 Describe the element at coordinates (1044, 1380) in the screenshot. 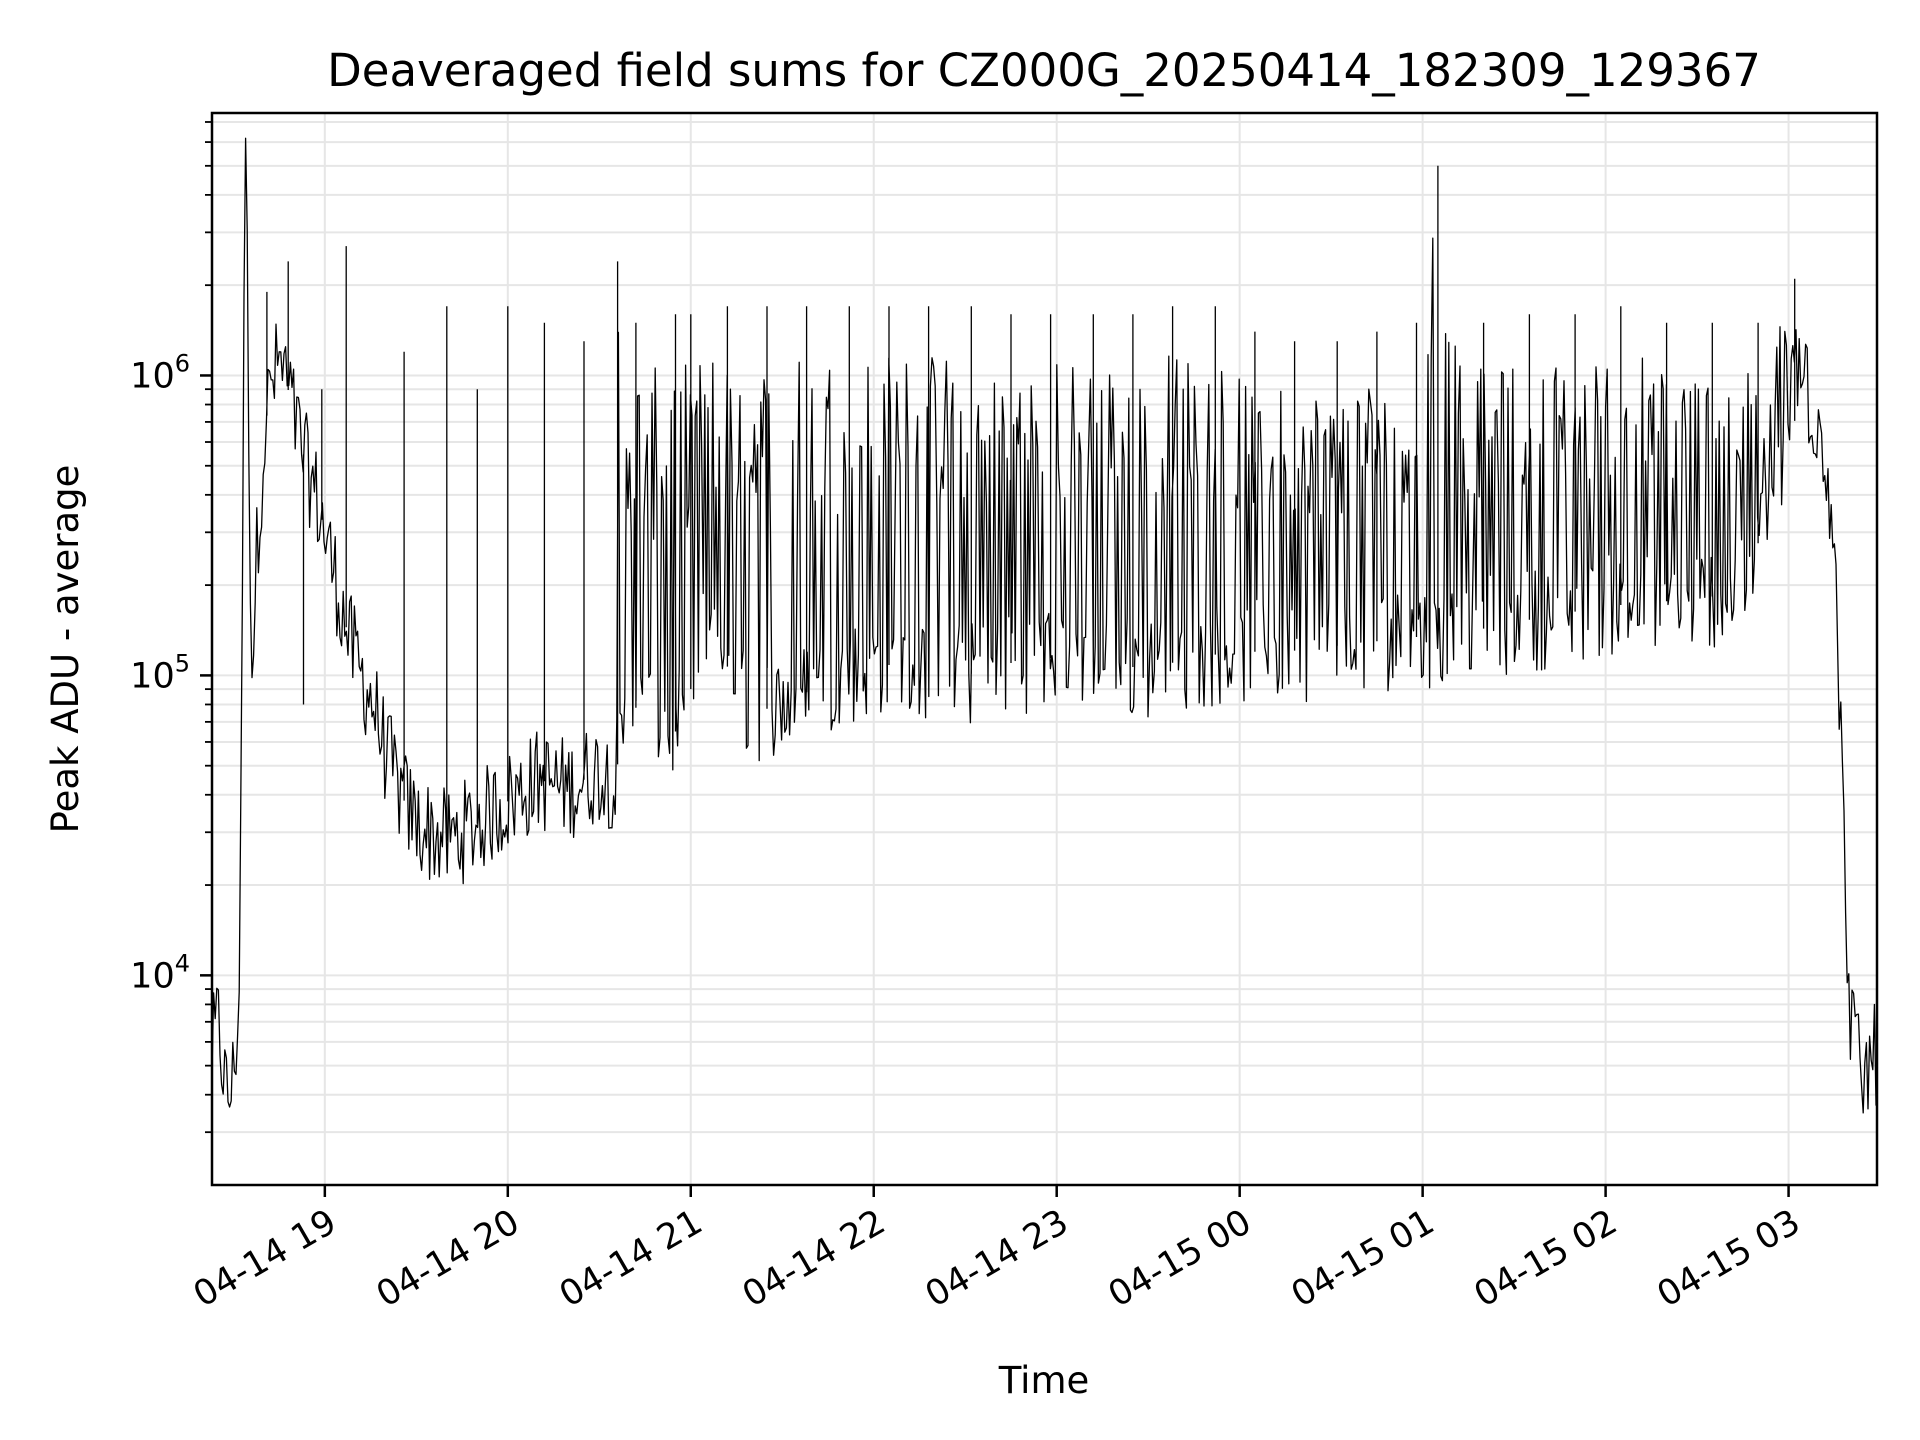

I see `x-axis-label: Time` at that location.